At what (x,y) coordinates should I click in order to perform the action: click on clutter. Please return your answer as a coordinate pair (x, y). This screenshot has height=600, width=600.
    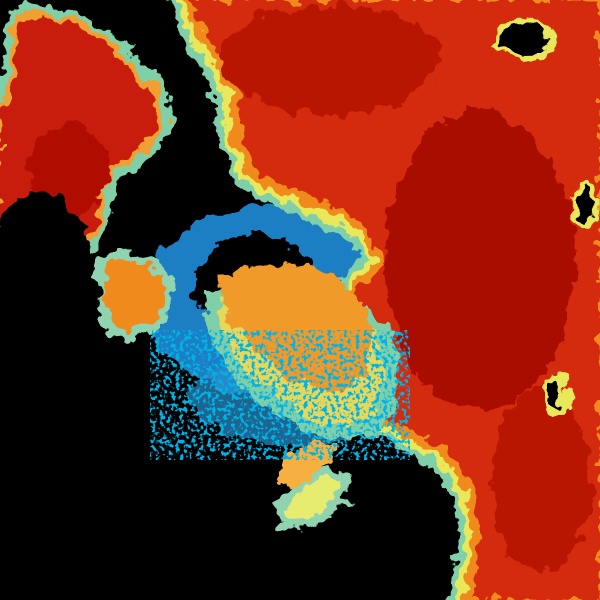
    Looking at the image, I should click on (280, 395).